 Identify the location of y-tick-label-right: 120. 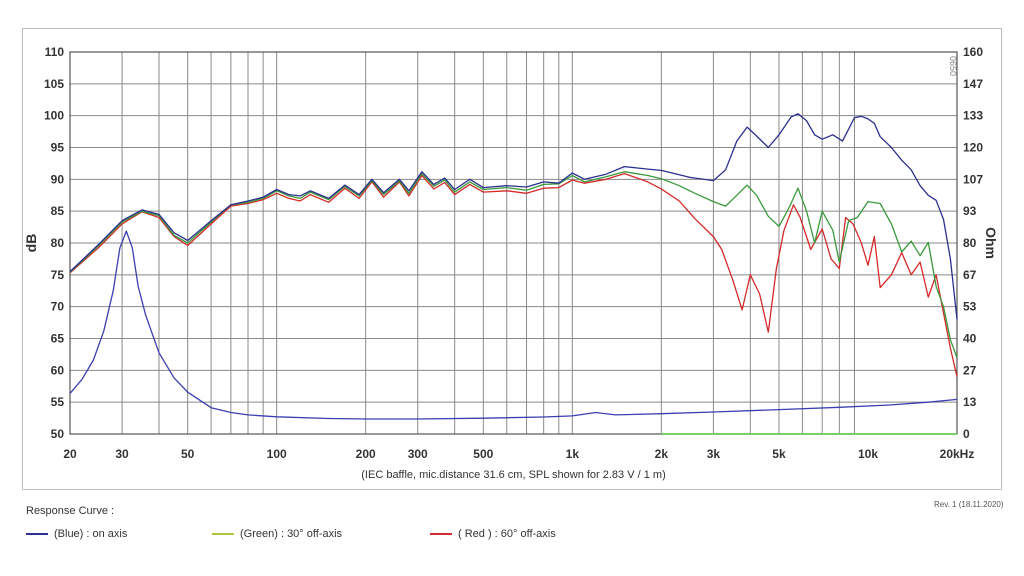
(973, 148).